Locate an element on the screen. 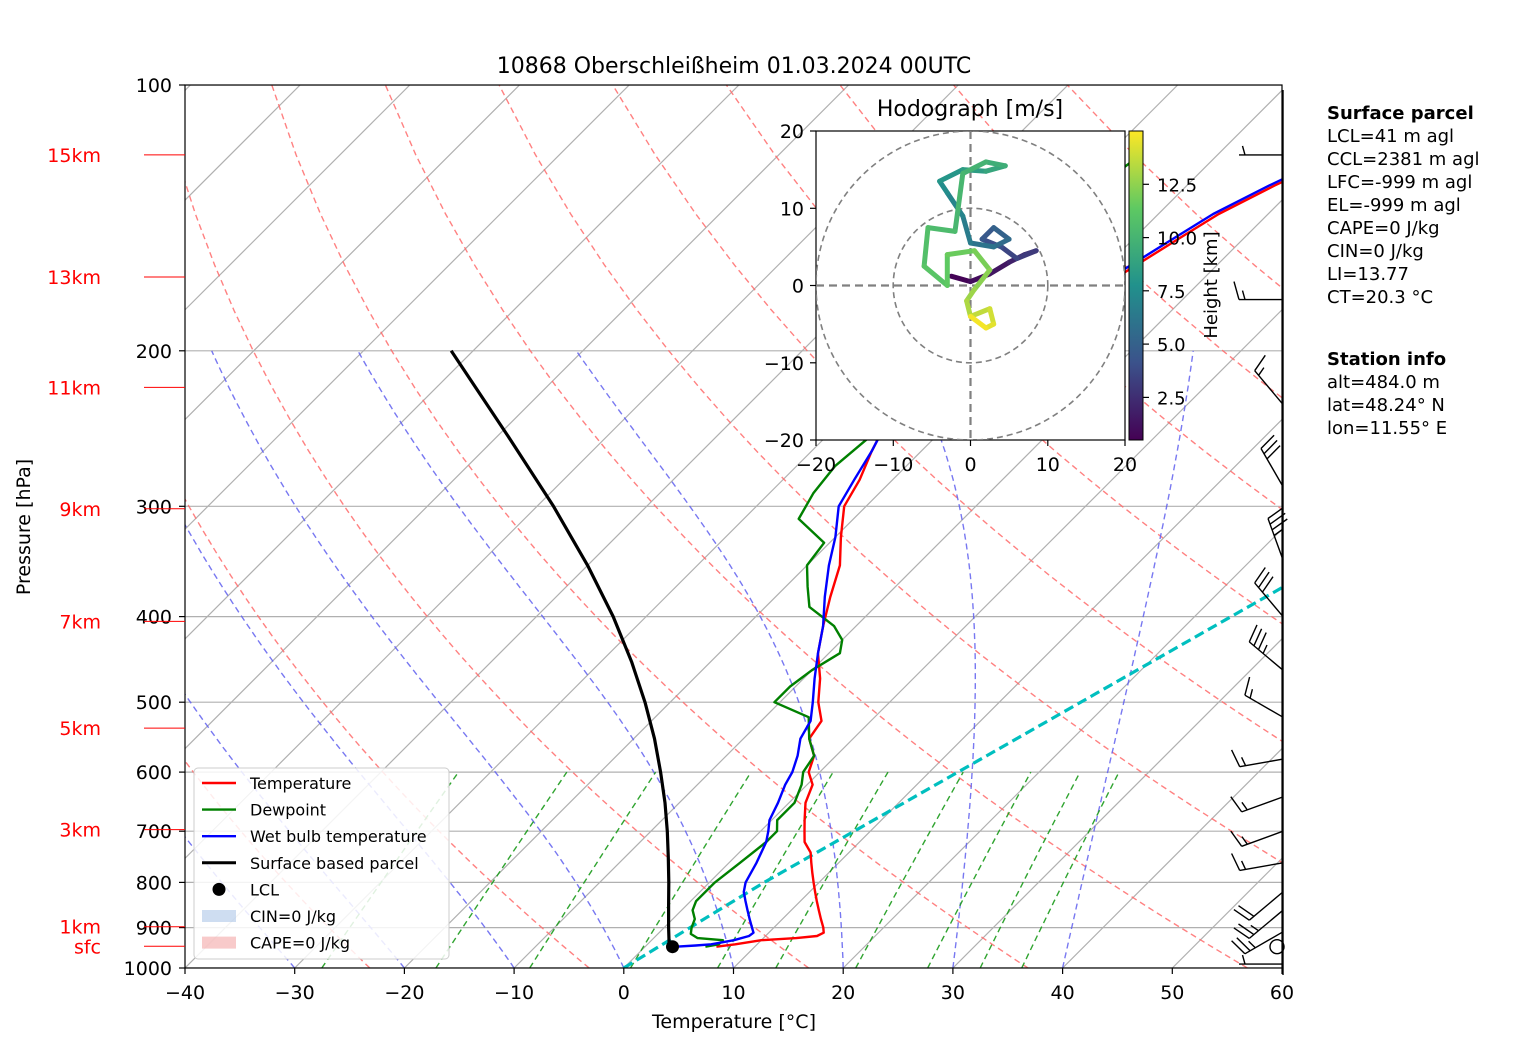  height-label: 9km is located at coordinates (80, 510).